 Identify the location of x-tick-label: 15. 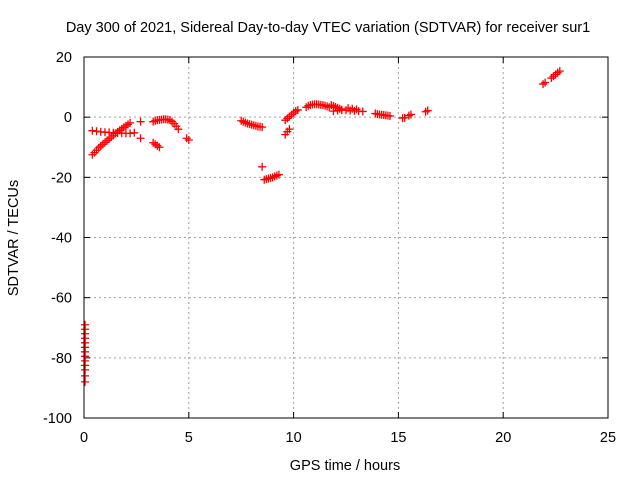
(398, 438).